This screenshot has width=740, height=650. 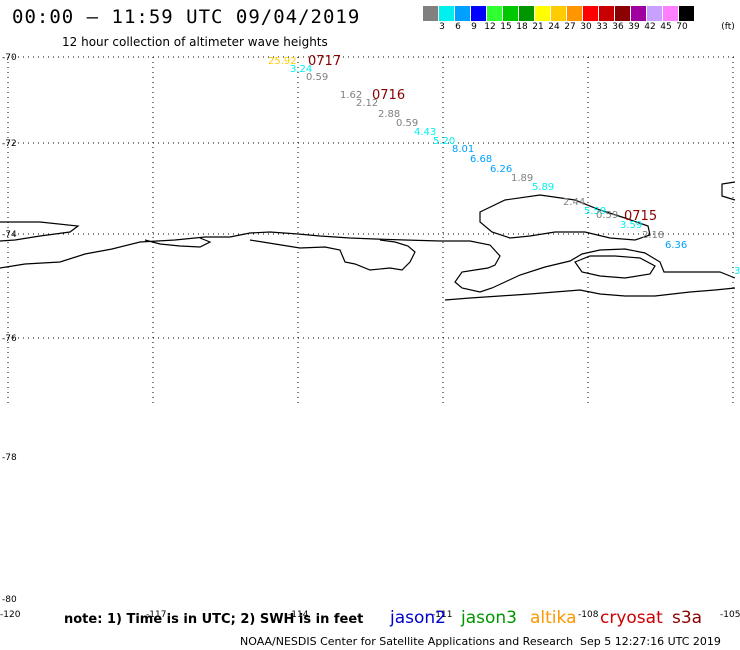 I want to click on color-legend-labels: 3 6 9 12 15 18 21 24 27 30 33 36 39 42 45 70 (ft), so click(x=581, y=29).